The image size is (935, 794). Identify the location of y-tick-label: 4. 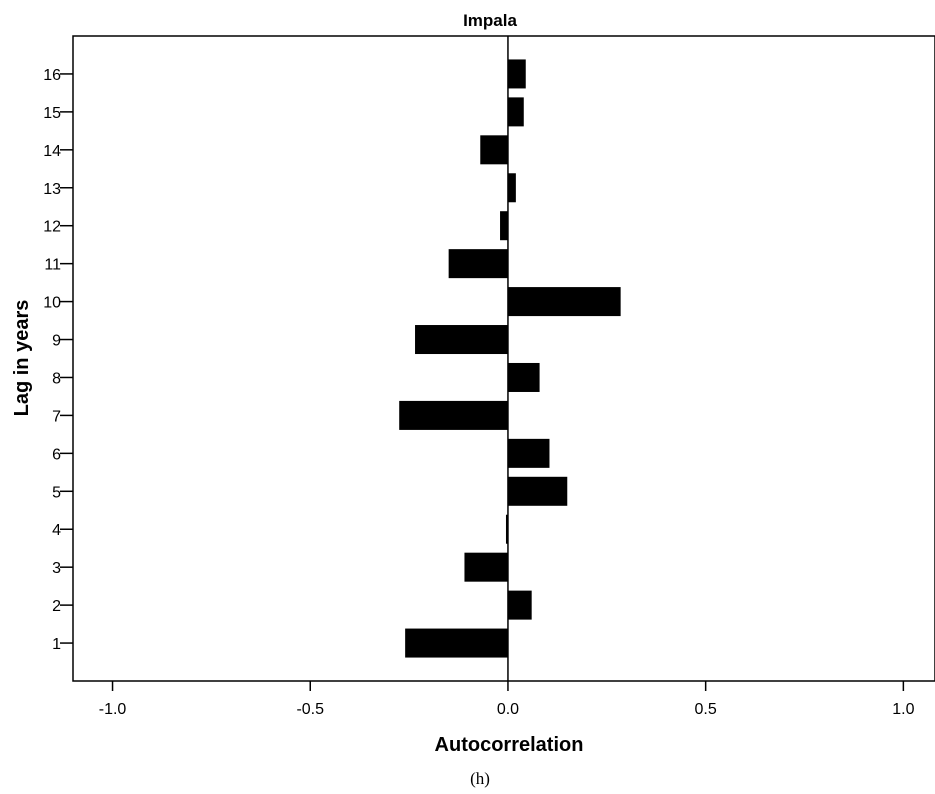
(56, 530).